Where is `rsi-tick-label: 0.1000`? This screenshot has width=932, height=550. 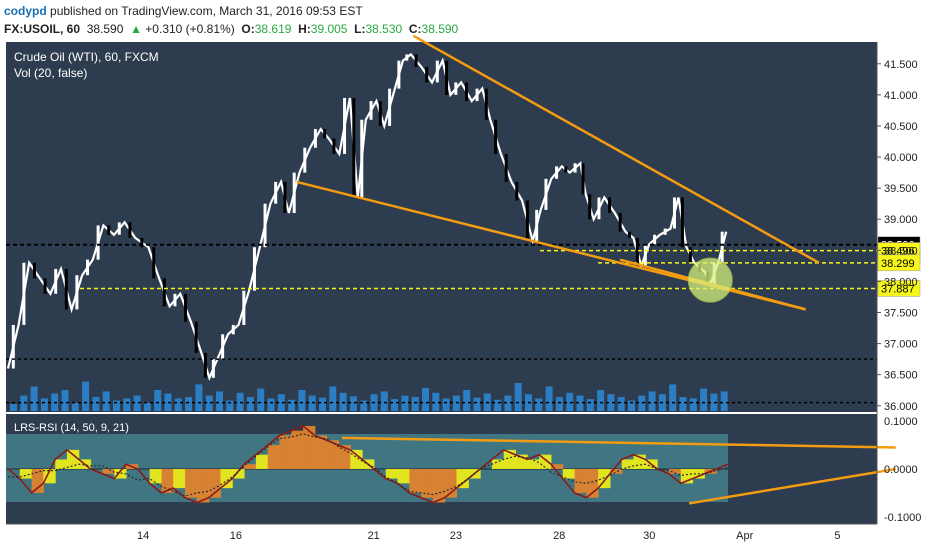
rsi-tick-label: 0.1000 is located at coordinates (901, 422).